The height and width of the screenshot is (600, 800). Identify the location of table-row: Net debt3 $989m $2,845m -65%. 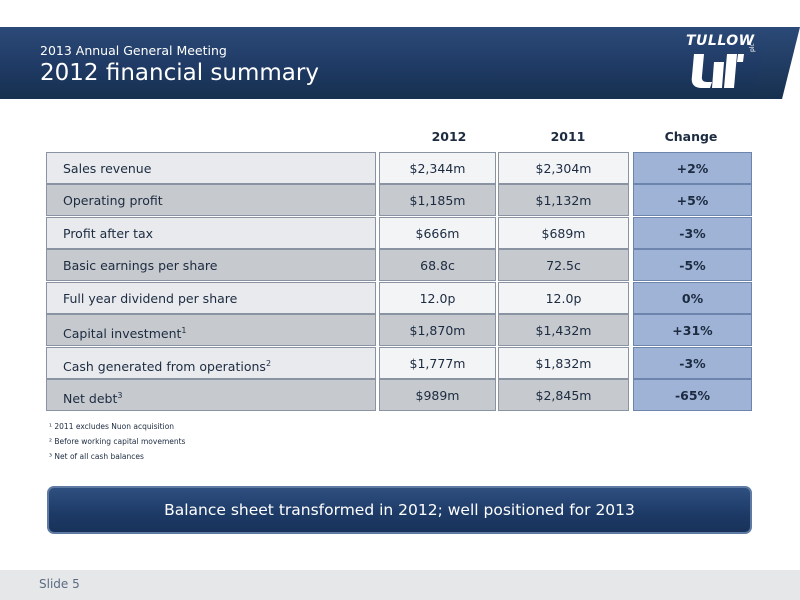
(399, 395).